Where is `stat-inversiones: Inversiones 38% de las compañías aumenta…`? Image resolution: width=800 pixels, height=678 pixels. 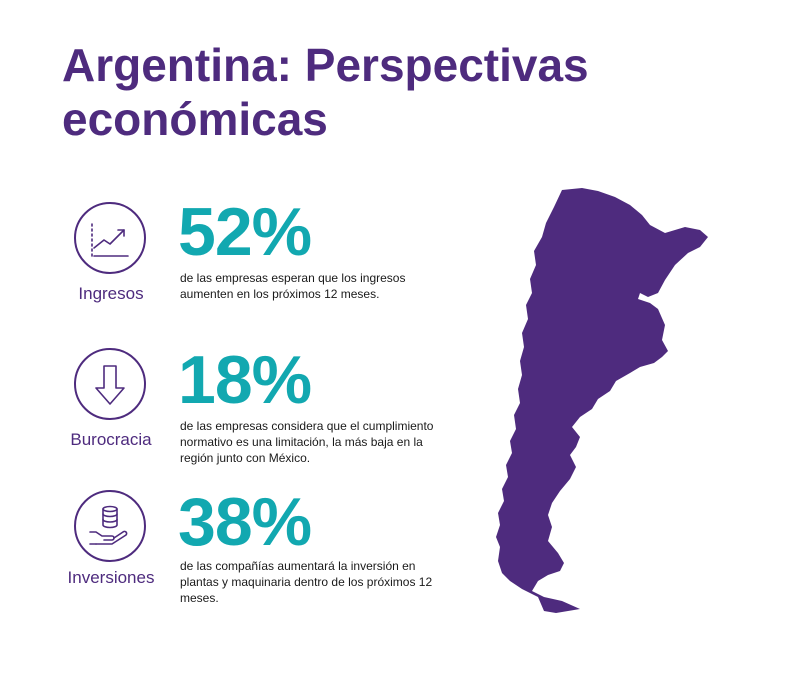
stat-inversiones: Inversiones 38% de las compañías aumenta… is located at coordinates (250, 552).